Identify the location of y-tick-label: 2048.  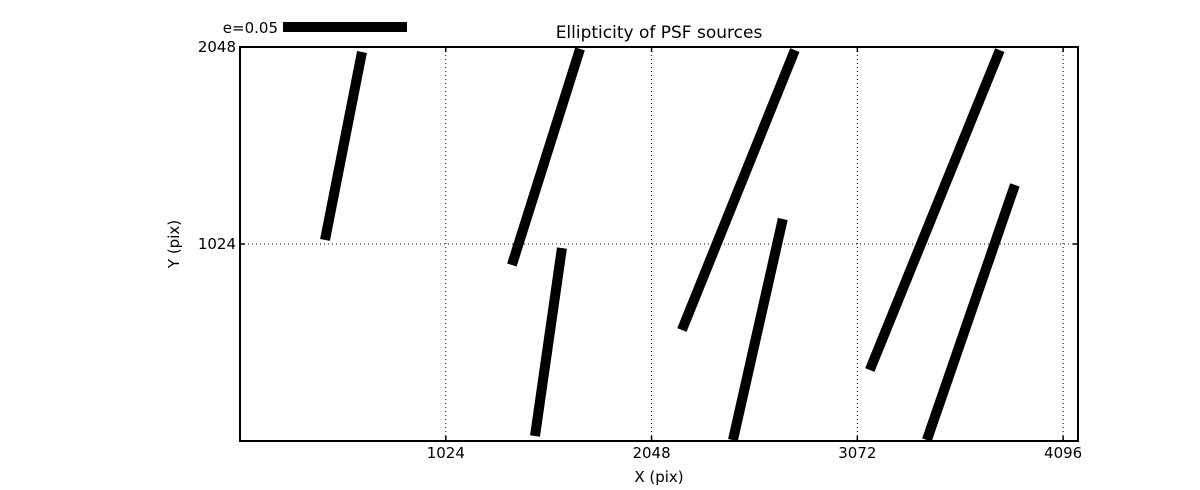
(216, 47).